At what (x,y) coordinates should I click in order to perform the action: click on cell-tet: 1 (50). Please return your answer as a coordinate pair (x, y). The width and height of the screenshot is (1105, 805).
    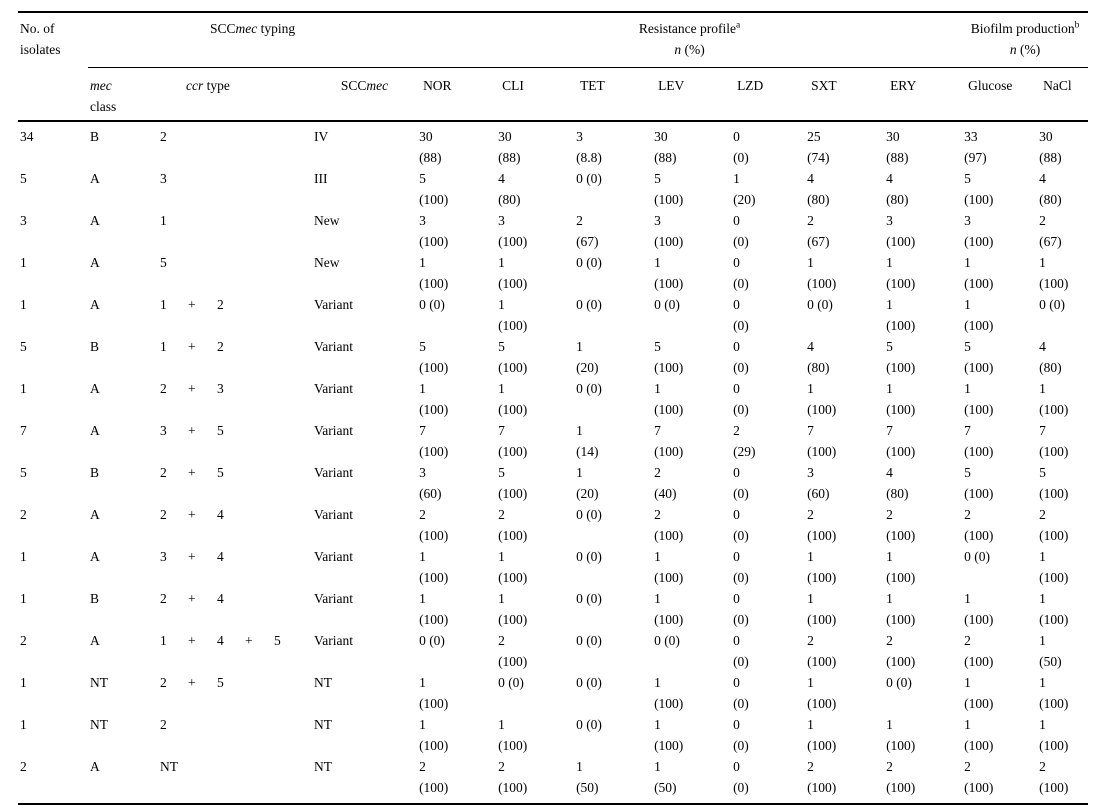
    Looking at the image, I should click on (613, 780).